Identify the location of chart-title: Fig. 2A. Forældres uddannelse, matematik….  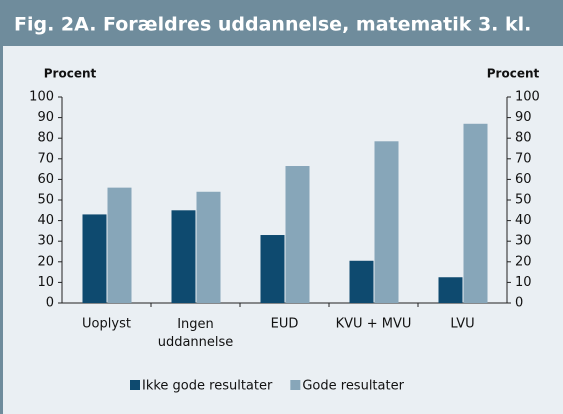
(272, 25).